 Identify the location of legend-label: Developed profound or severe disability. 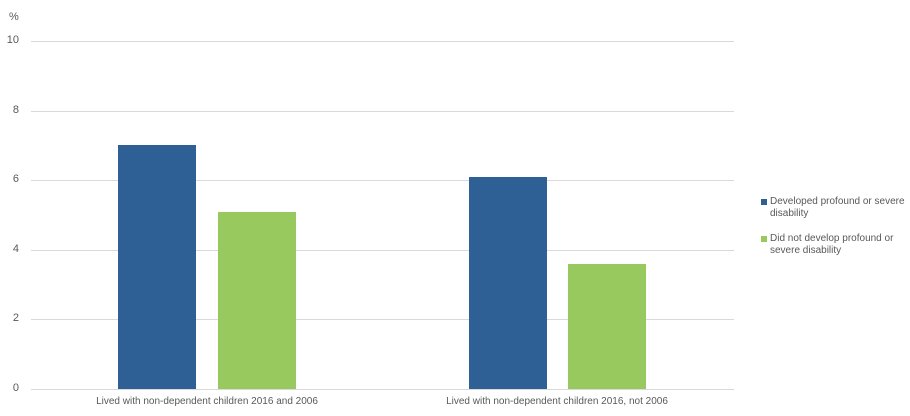
(837, 207).